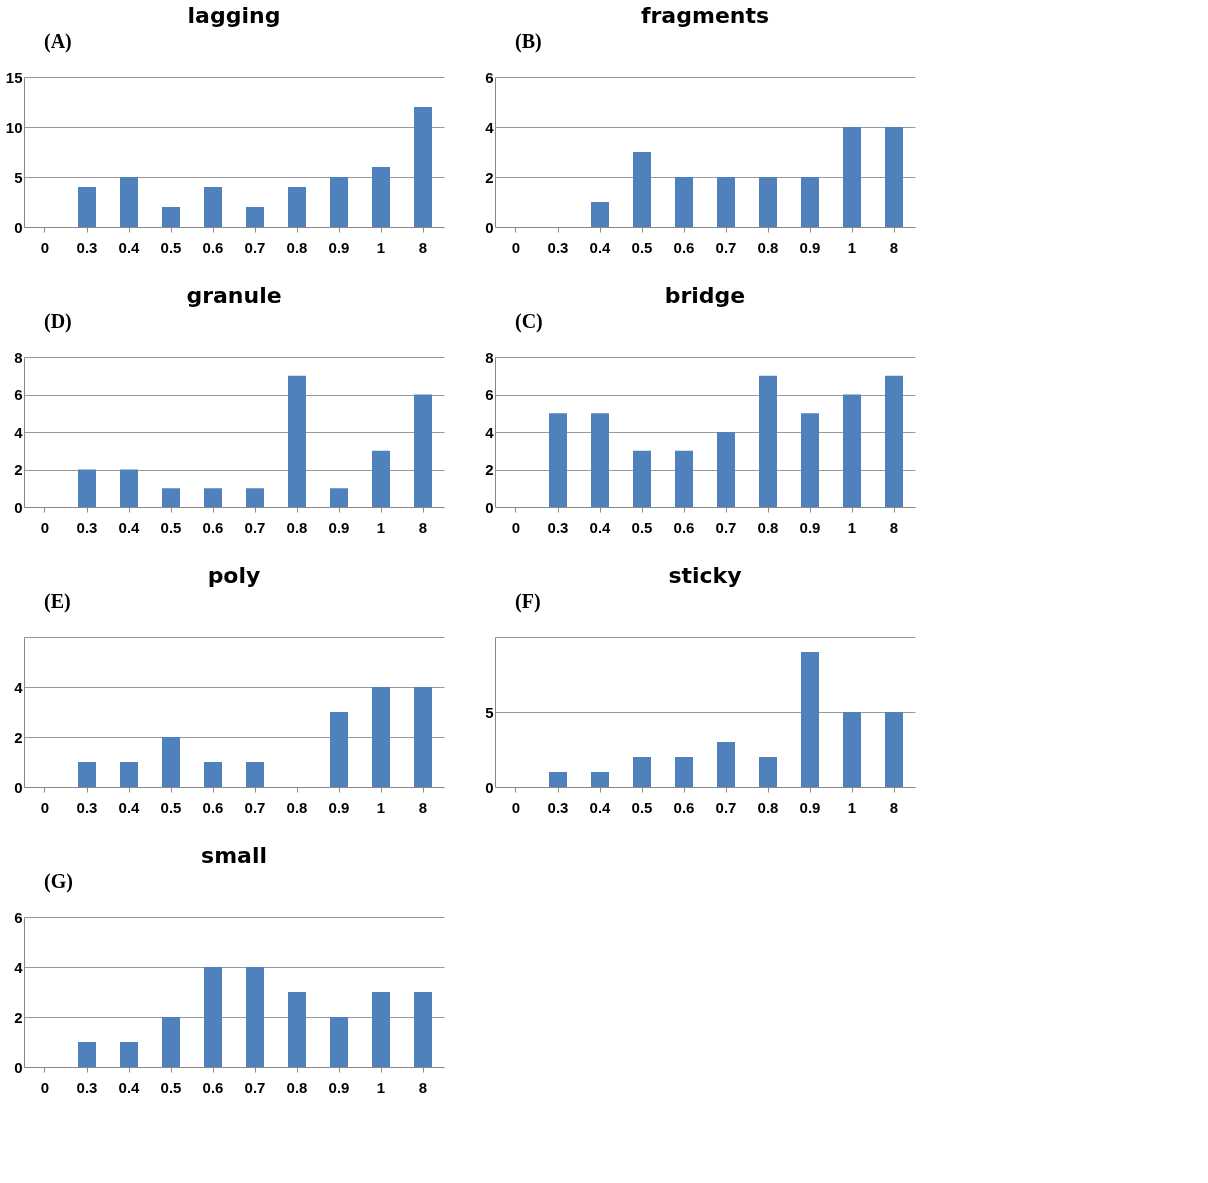  I want to click on y-tick-label: 8, so click(489, 357).